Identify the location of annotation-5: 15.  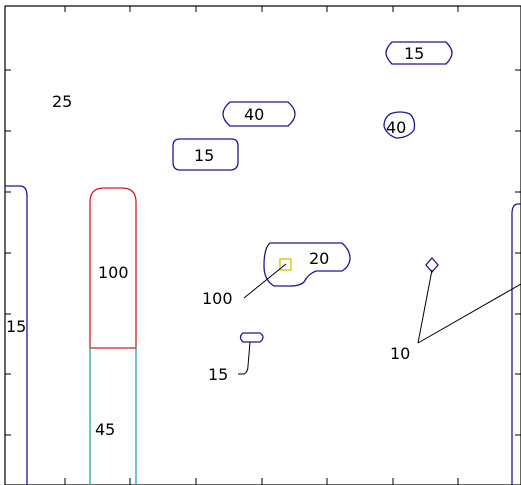
(16, 326).